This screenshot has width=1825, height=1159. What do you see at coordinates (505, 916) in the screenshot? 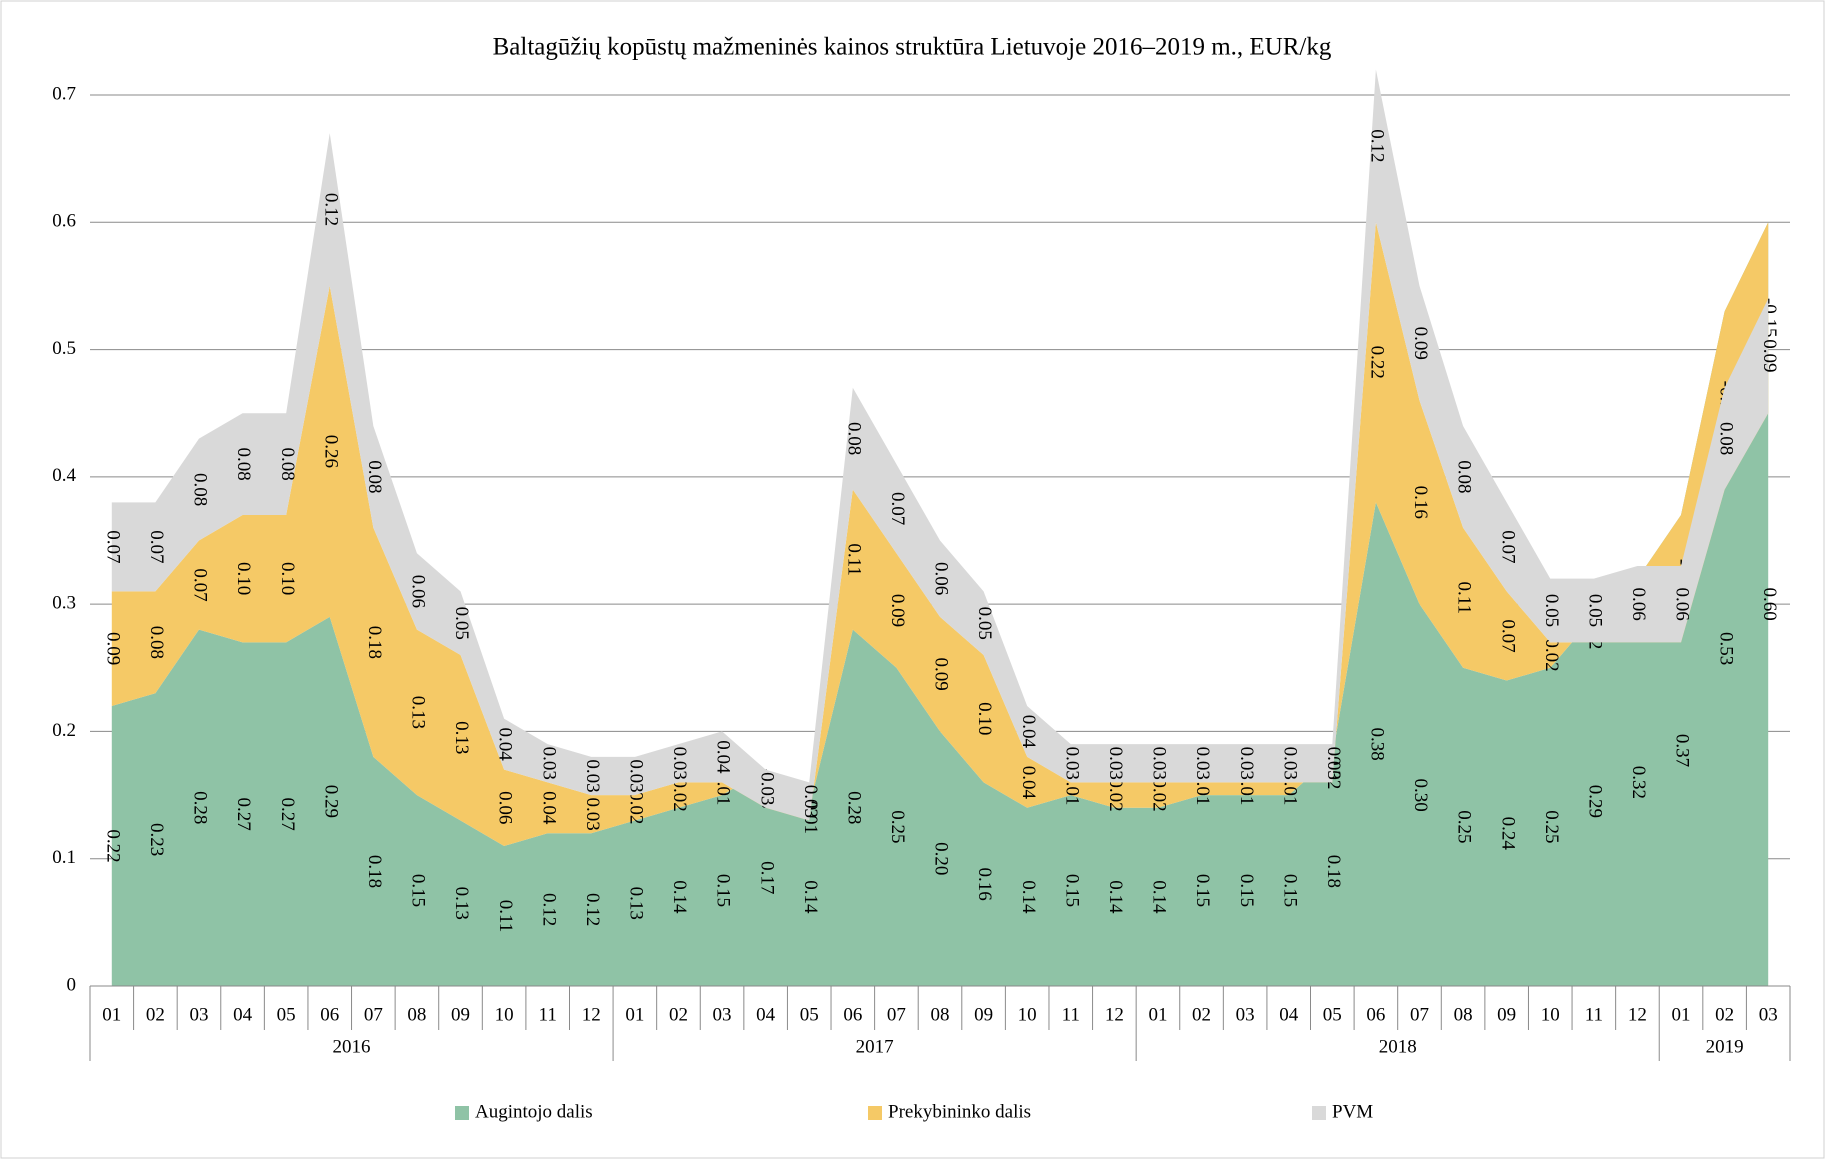
I see `data-label: 0.11` at bounding box center [505, 916].